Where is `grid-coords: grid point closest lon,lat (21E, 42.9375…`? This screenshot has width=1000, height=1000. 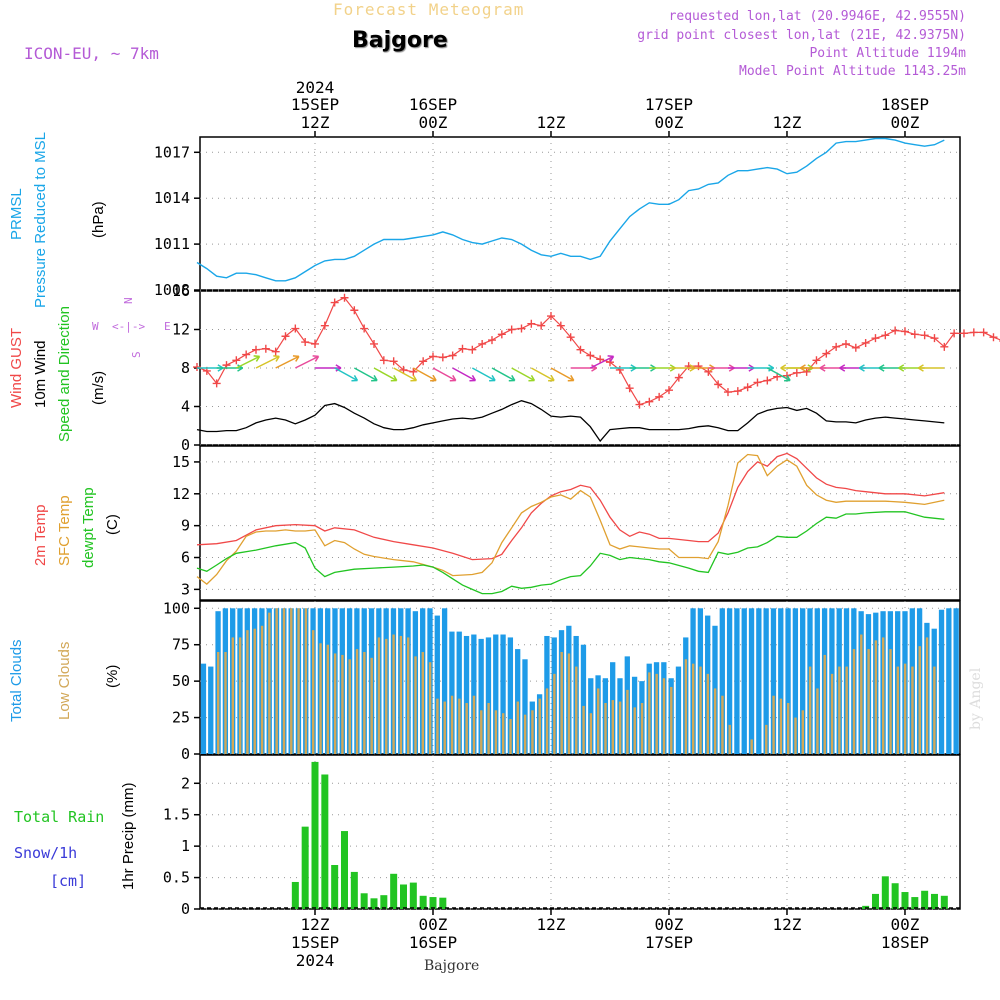 grid-coords: grid point closest lon,lat (21E, 42.9375… is located at coordinates (801, 35).